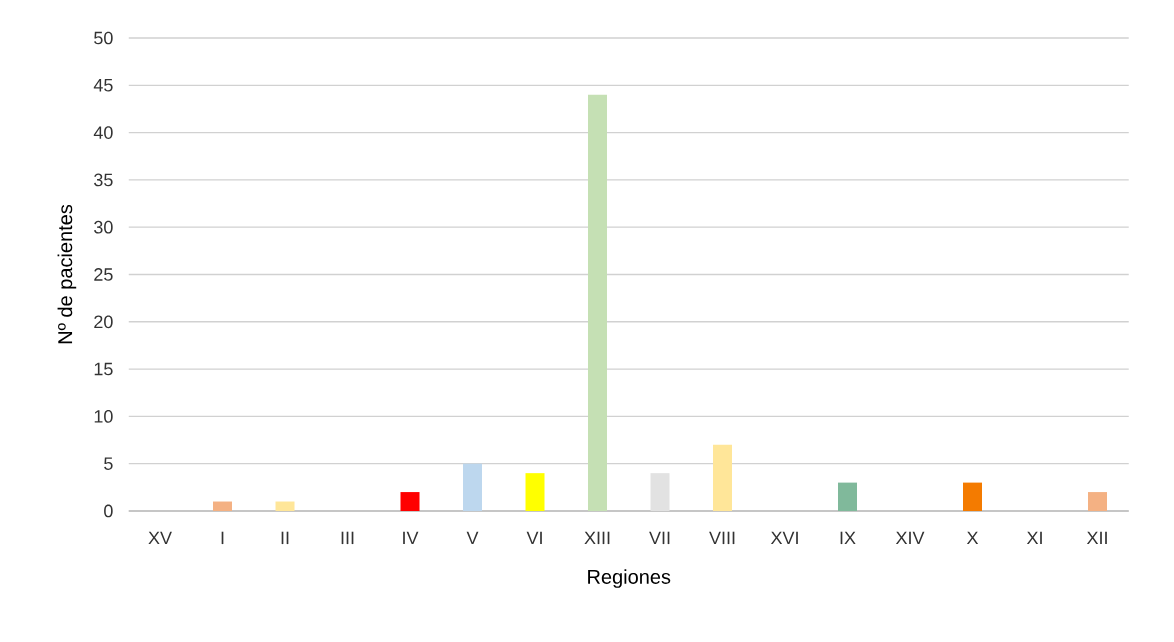  I want to click on y-tick-label: 50, so click(103, 38).